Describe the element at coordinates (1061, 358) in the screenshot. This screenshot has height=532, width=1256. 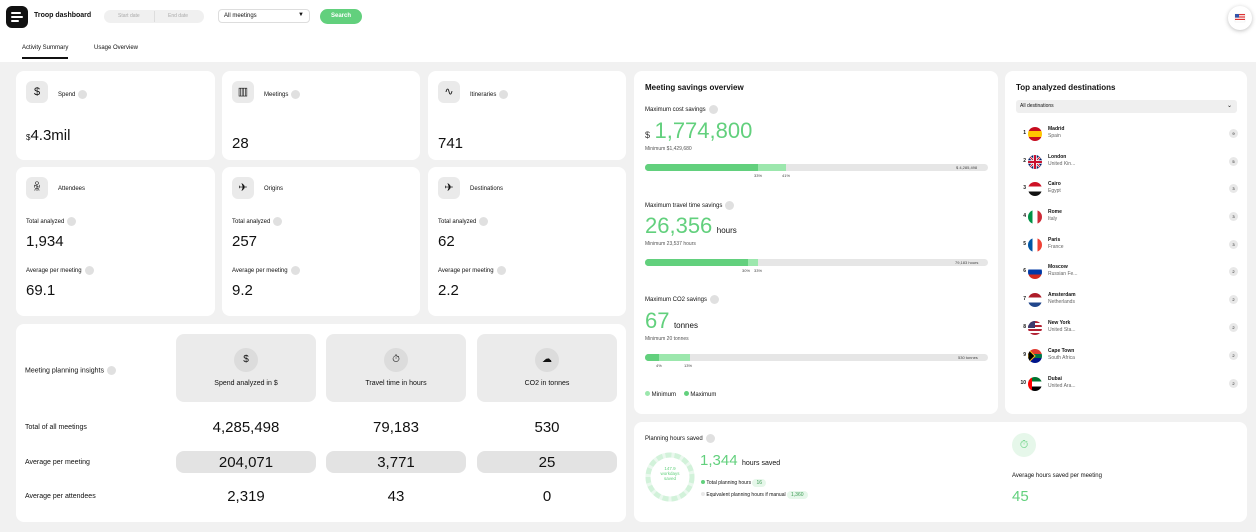
I see `destination-country: South Africa` at that location.